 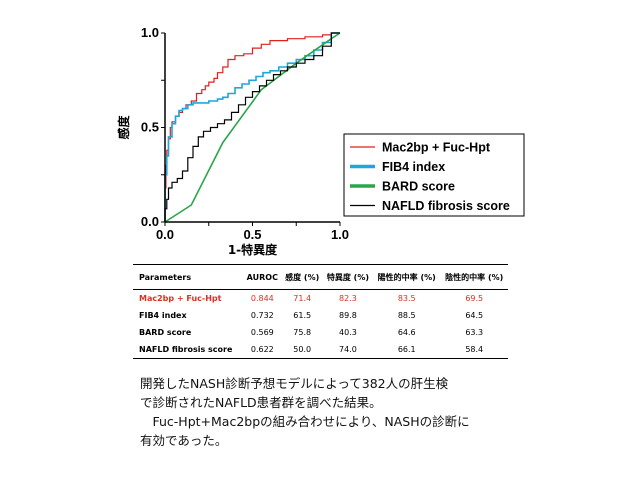 What do you see at coordinates (320, 315) in the screenshot?
I see `table-row: FIB4 index 0.732 61.5 89.8 88.5 64.5` at bounding box center [320, 315].